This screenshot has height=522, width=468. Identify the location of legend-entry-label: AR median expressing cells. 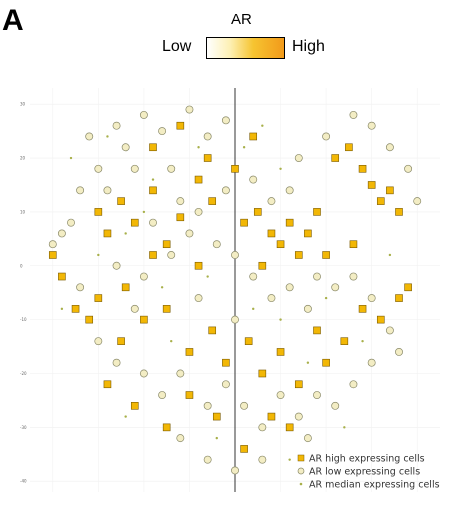
(374, 485).